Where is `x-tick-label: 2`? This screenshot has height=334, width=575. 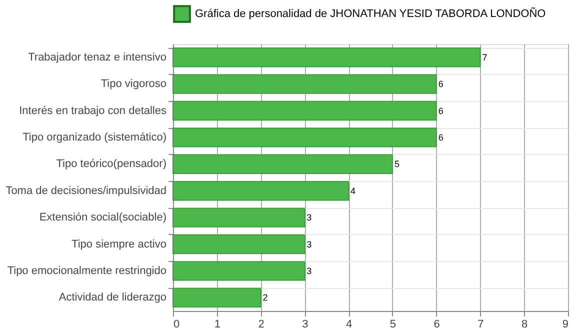 x-tick-label: 2 is located at coordinates (261, 324).